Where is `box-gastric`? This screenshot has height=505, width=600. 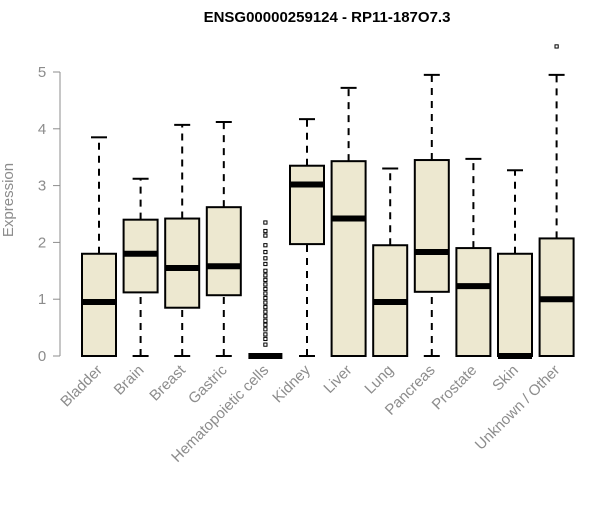
box-gastric is located at coordinates (223, 238).